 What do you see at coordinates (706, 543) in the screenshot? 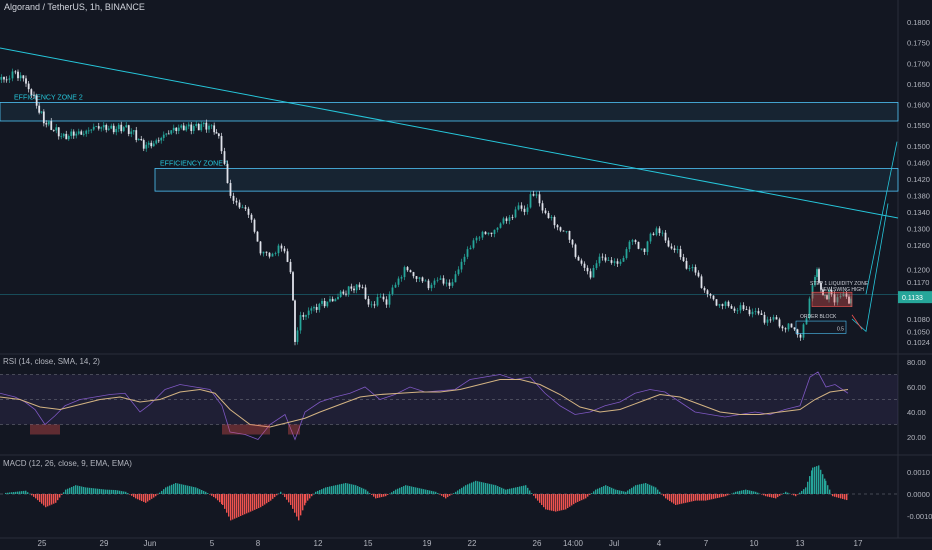
I see `date-tick-label: 7` at bounding box center [706, 543].